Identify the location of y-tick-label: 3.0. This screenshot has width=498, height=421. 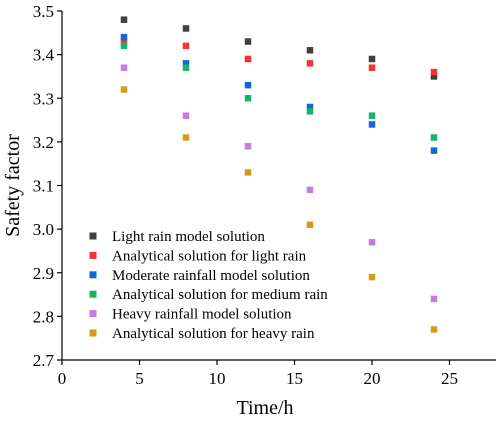
(43, 229).